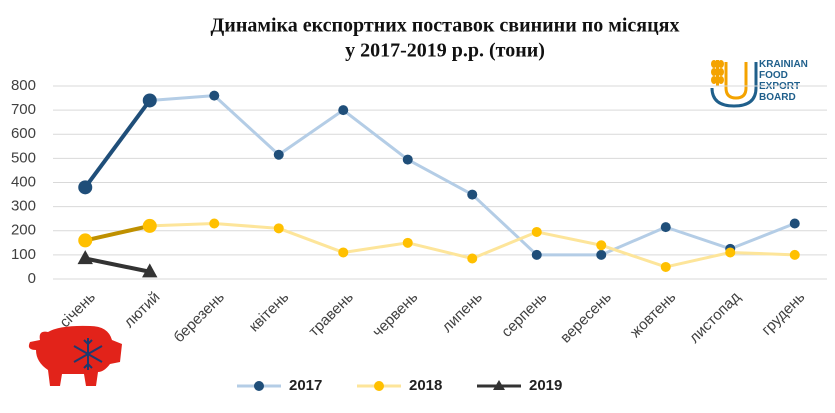  I want to click on y-tick-label: 300, so click(23, 206).